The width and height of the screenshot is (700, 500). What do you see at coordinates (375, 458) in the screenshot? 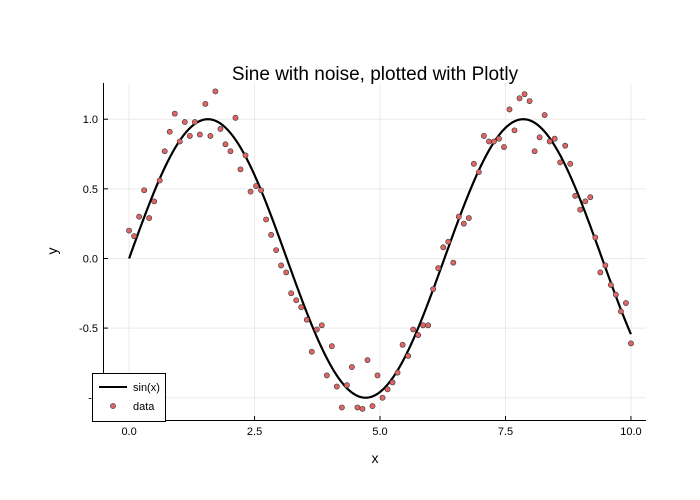
I see `x-axis-label: x` at bounding box center [375, 458].